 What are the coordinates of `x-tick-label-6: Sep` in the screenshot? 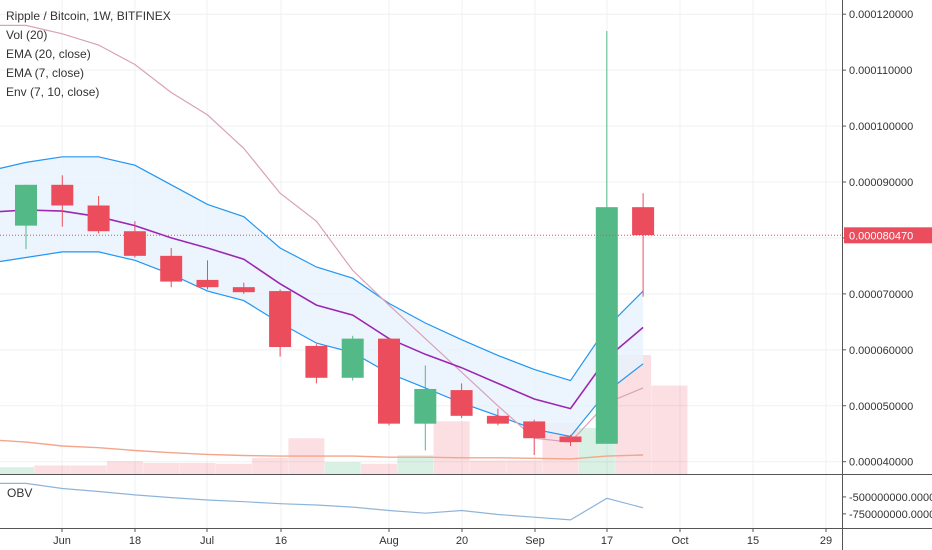 It's located at (535, 541).